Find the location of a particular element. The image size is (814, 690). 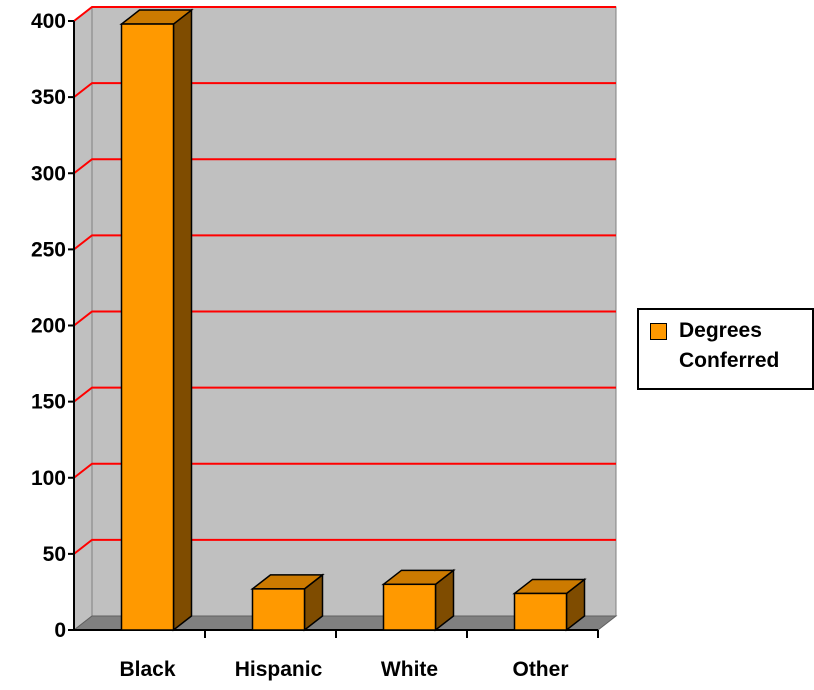

bar-hispanic is located at coordinates (287, 602).